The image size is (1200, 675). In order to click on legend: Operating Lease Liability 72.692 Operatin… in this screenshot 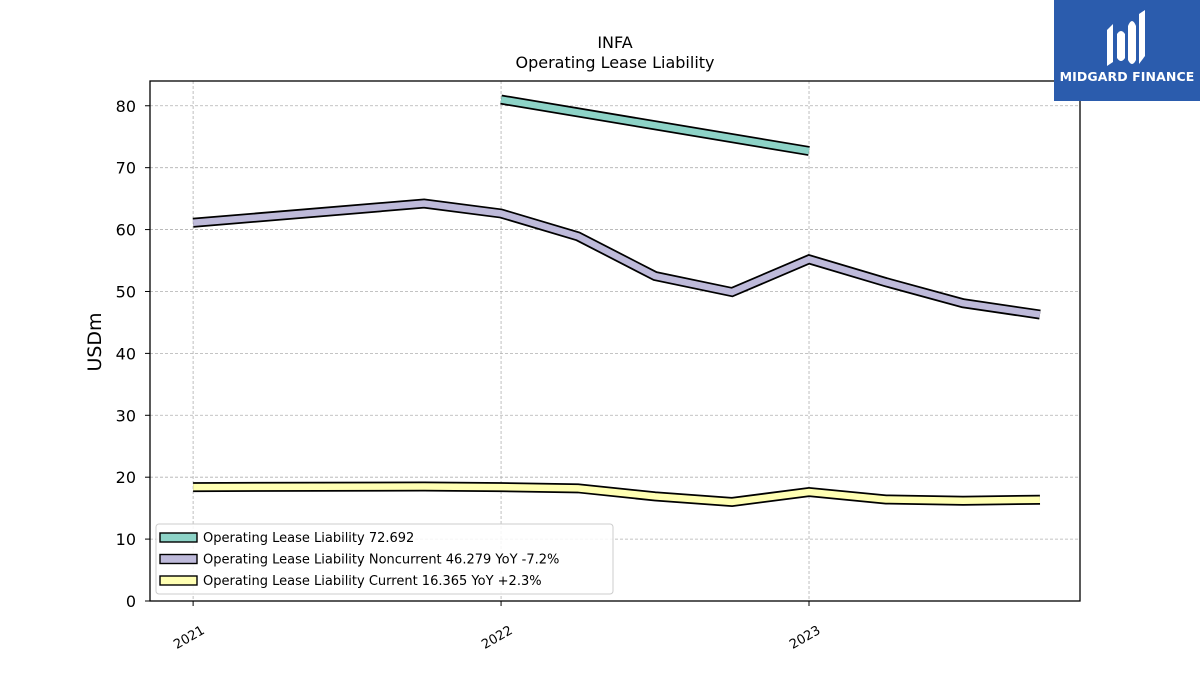, I will do `click(384, 559)`.